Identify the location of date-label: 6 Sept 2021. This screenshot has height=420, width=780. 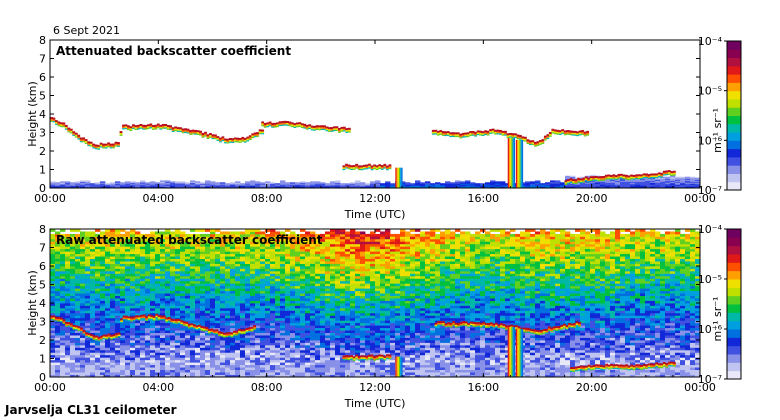
(86, 30).